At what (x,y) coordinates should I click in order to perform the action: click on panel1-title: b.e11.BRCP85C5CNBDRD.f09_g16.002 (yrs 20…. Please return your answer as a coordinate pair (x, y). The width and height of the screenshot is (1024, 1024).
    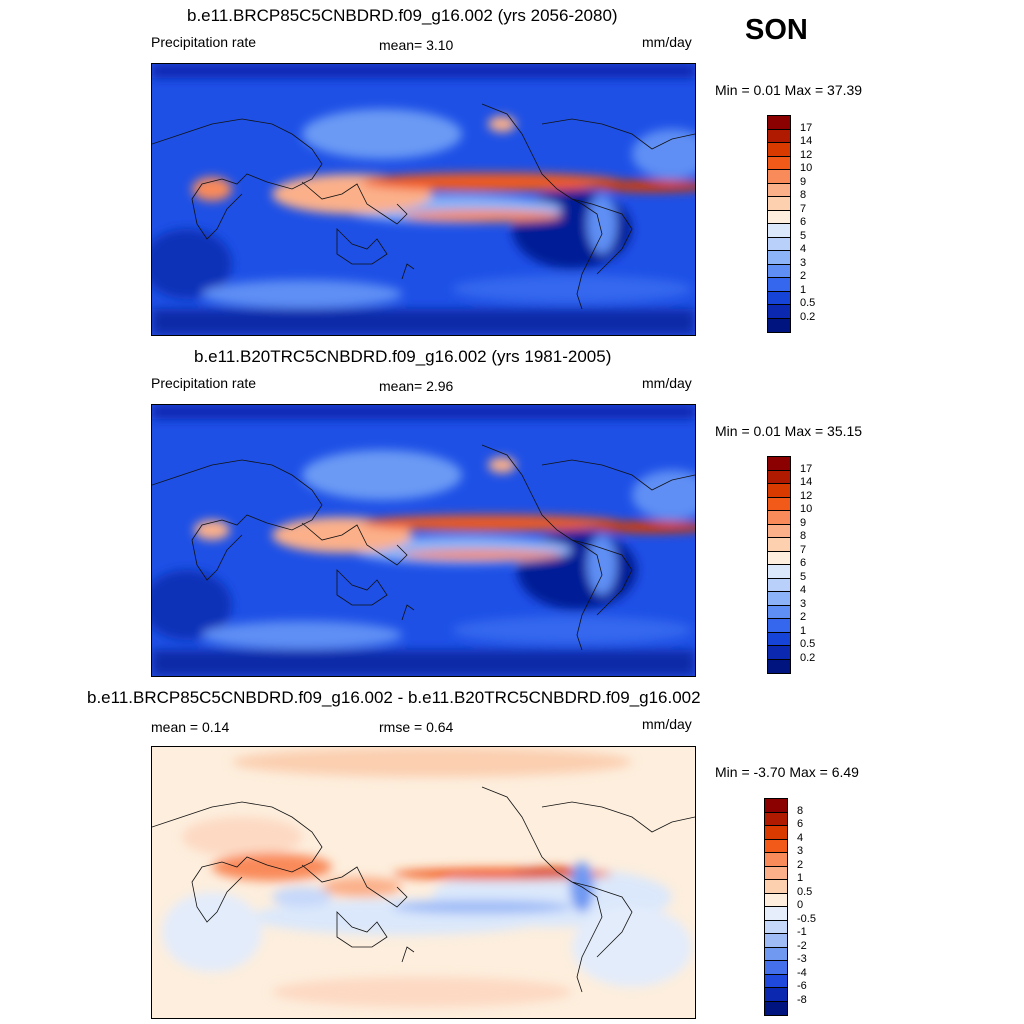
    Looking at the image, I should click on (402, 15).